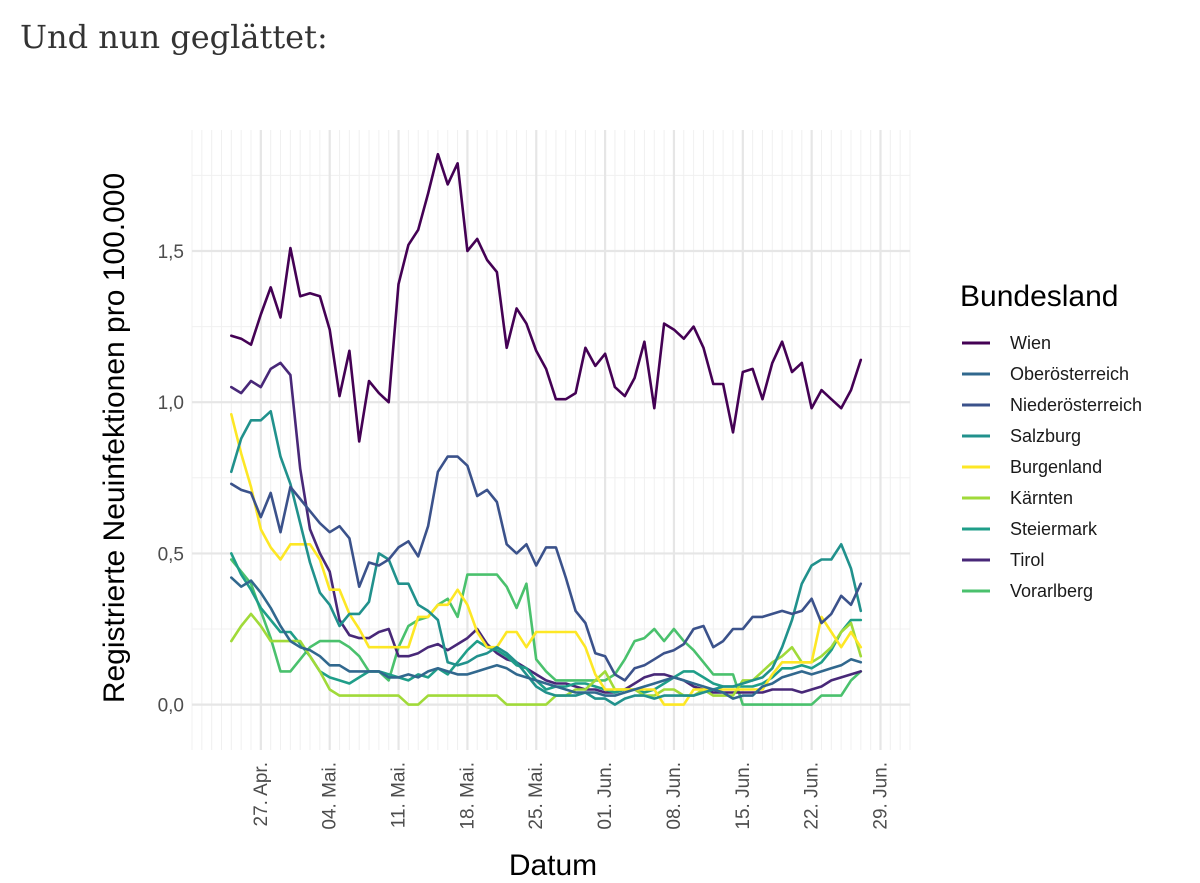 The width and height of the screenshot is (1200, 883). Describe the element at coordinates (1056, 467) in the screenshot. I see `legend-label: Burgenland` at that location.